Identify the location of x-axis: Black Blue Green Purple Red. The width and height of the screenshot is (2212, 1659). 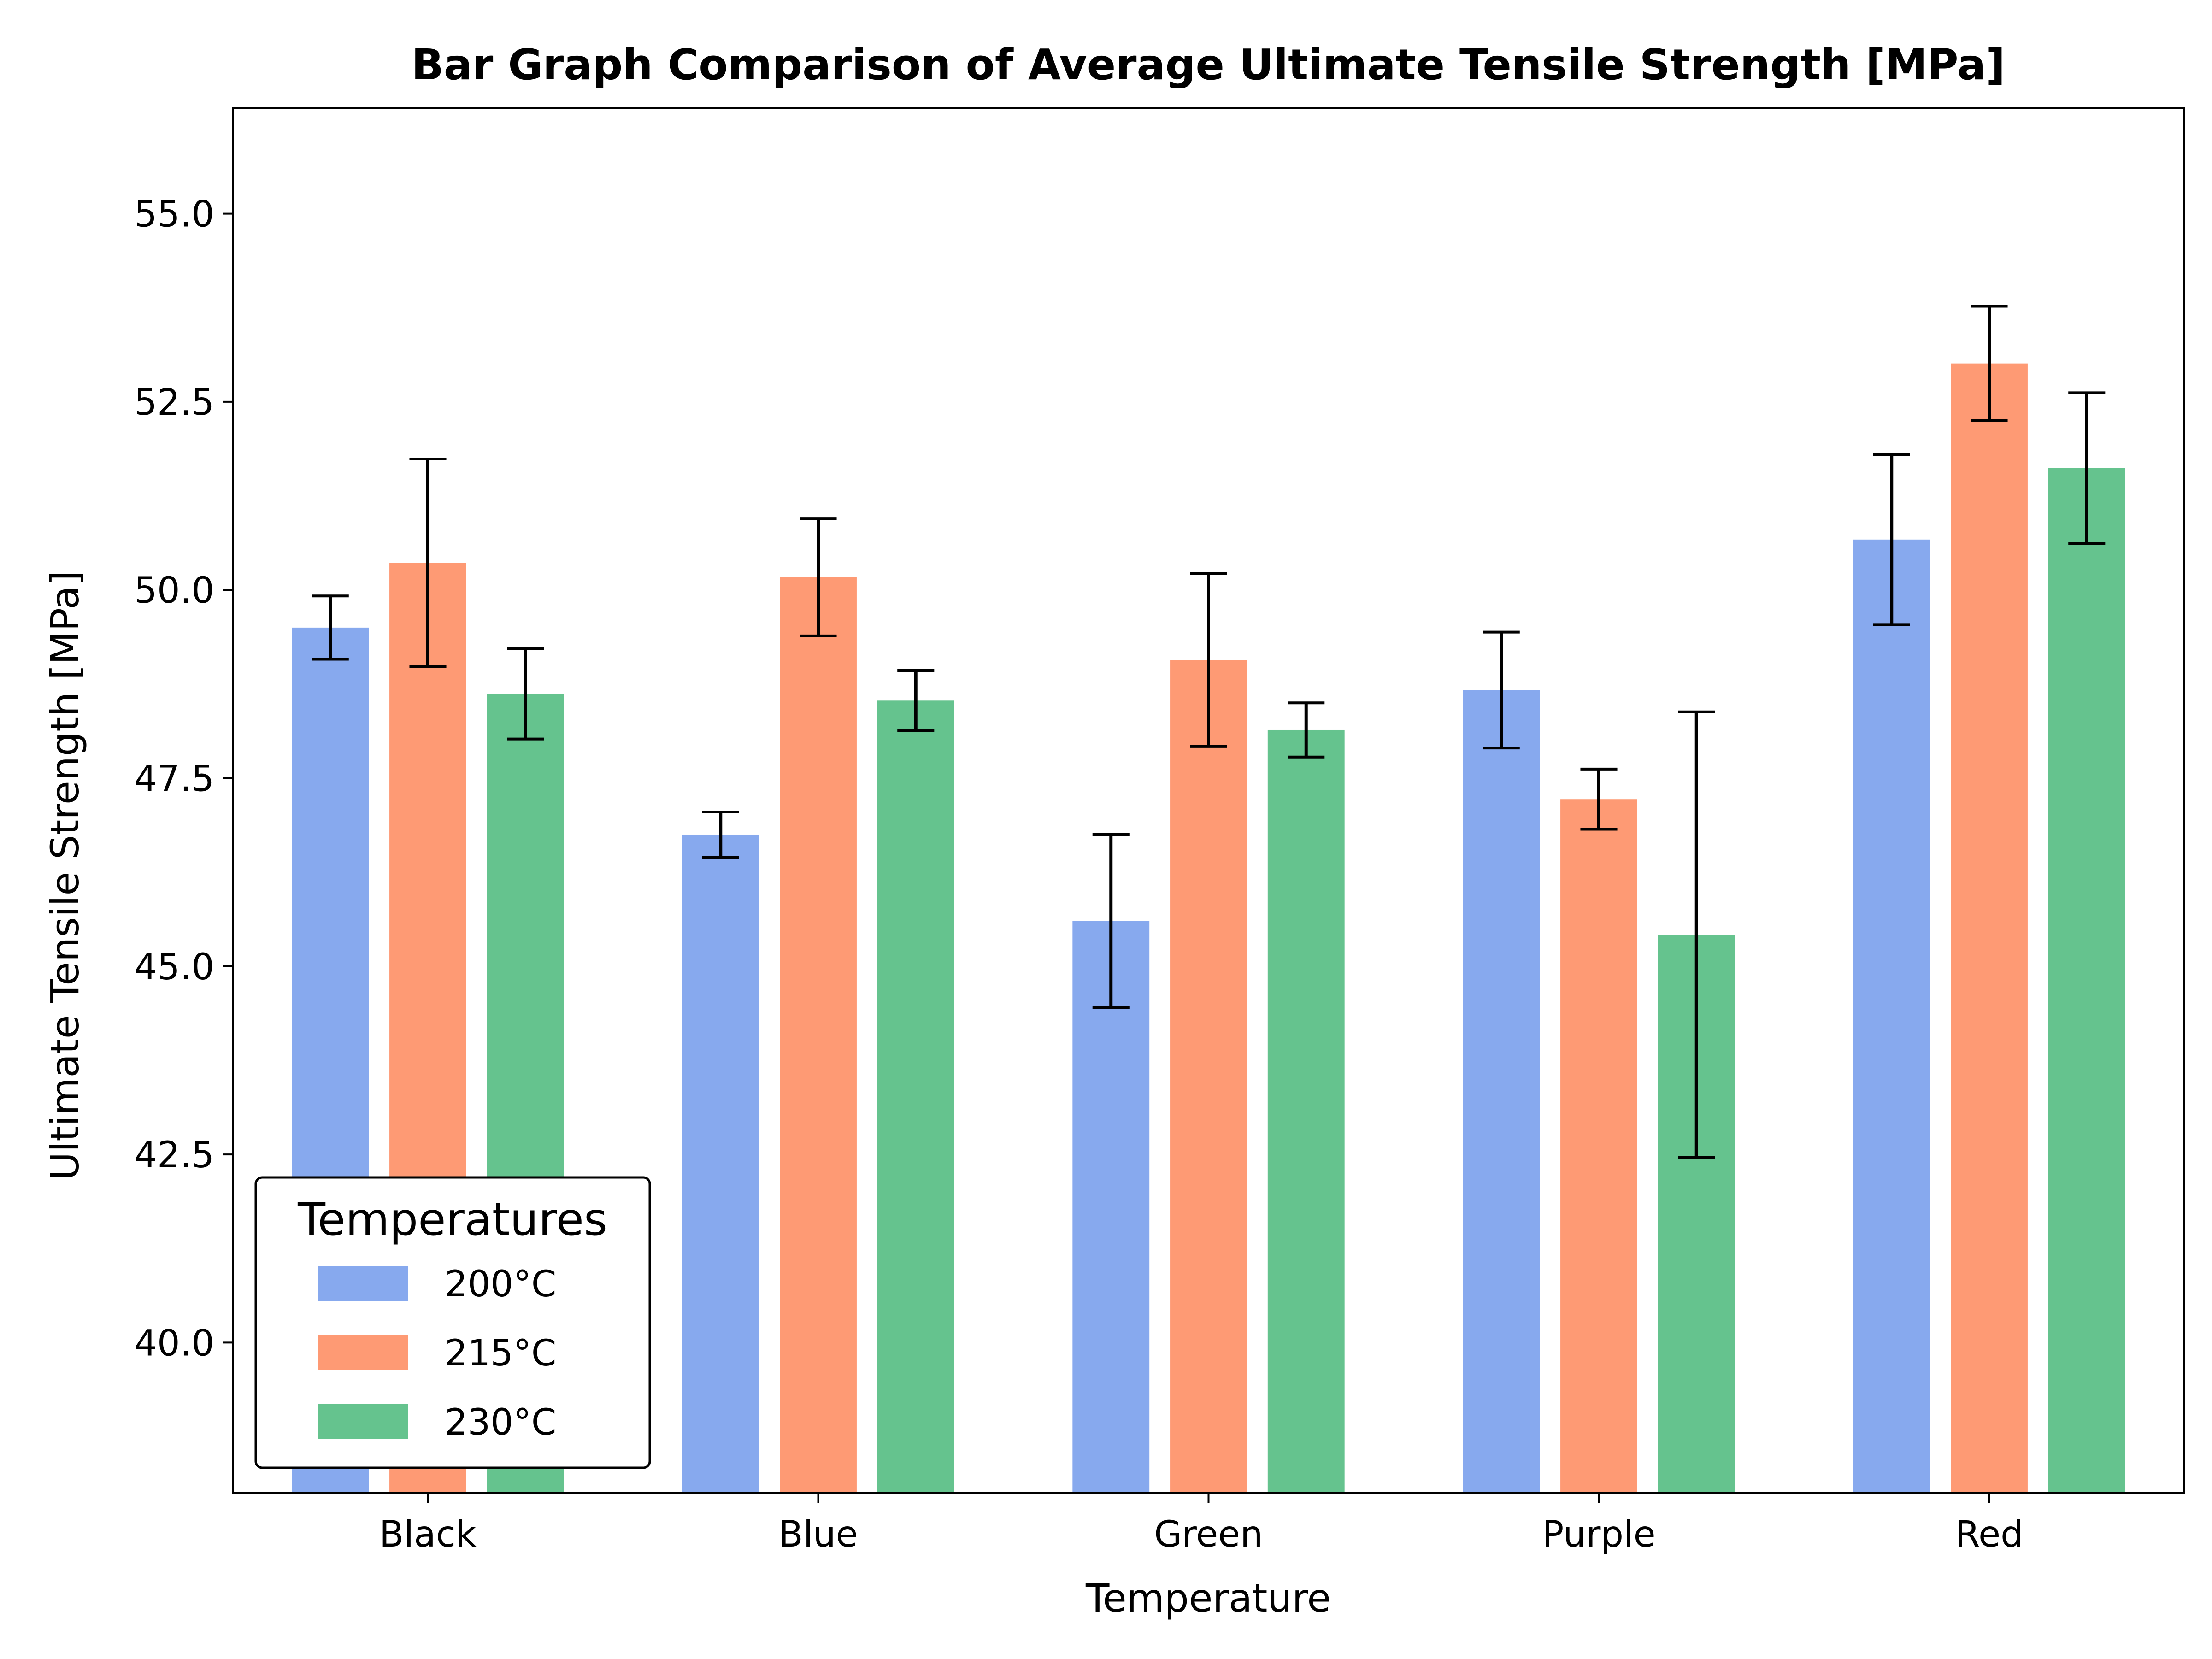
(1201, 1524).